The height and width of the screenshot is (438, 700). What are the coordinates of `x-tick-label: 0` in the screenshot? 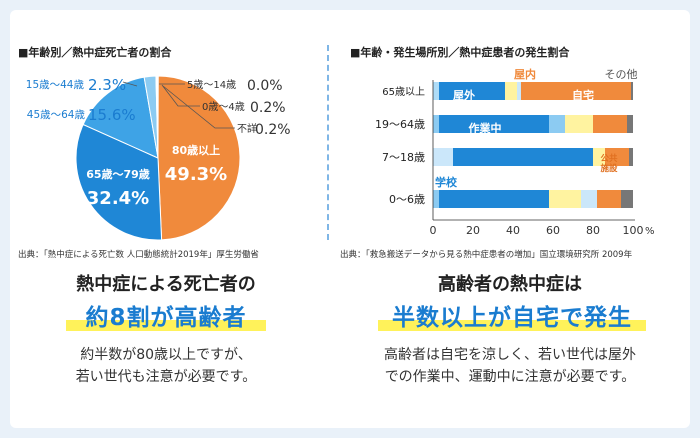 It's located at (433, 230).